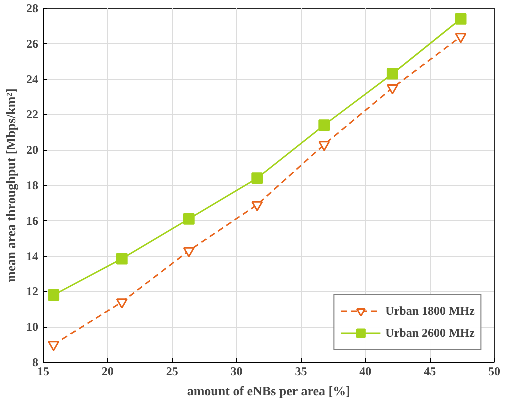 This screenshot has width=514, height=401. Describe the element at coordinates (32, 43) in the screenshot. I see `y-tick-label: 26` at that location.